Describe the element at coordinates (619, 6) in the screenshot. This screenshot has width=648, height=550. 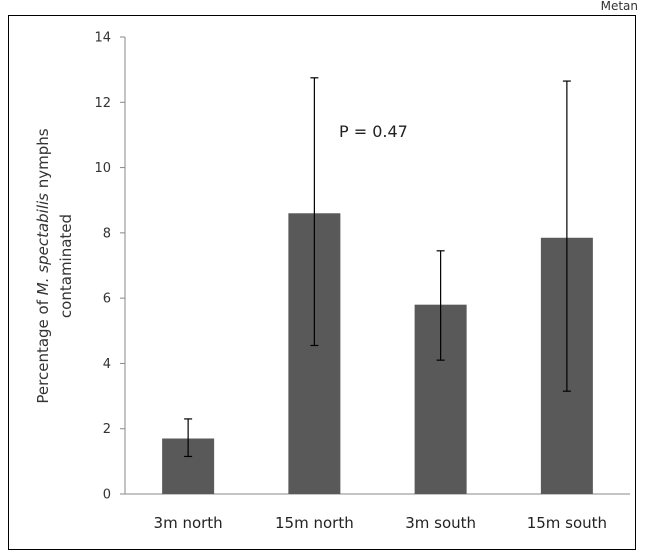
I see `corner-text: Metan` at that location.